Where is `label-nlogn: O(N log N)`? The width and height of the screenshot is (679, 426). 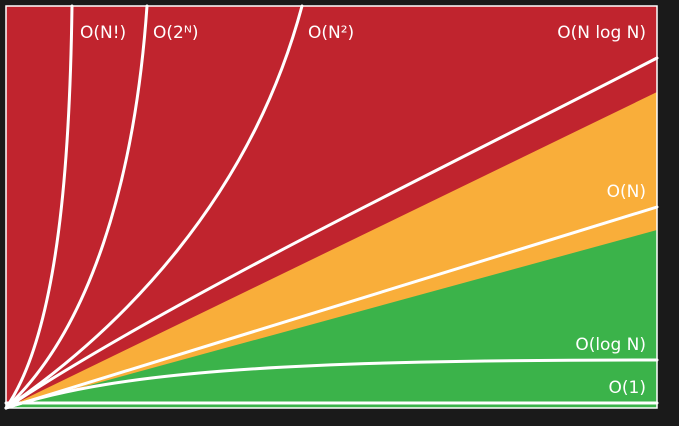 label-nlogn: O(N log N) is located at coordinates (601, 33).